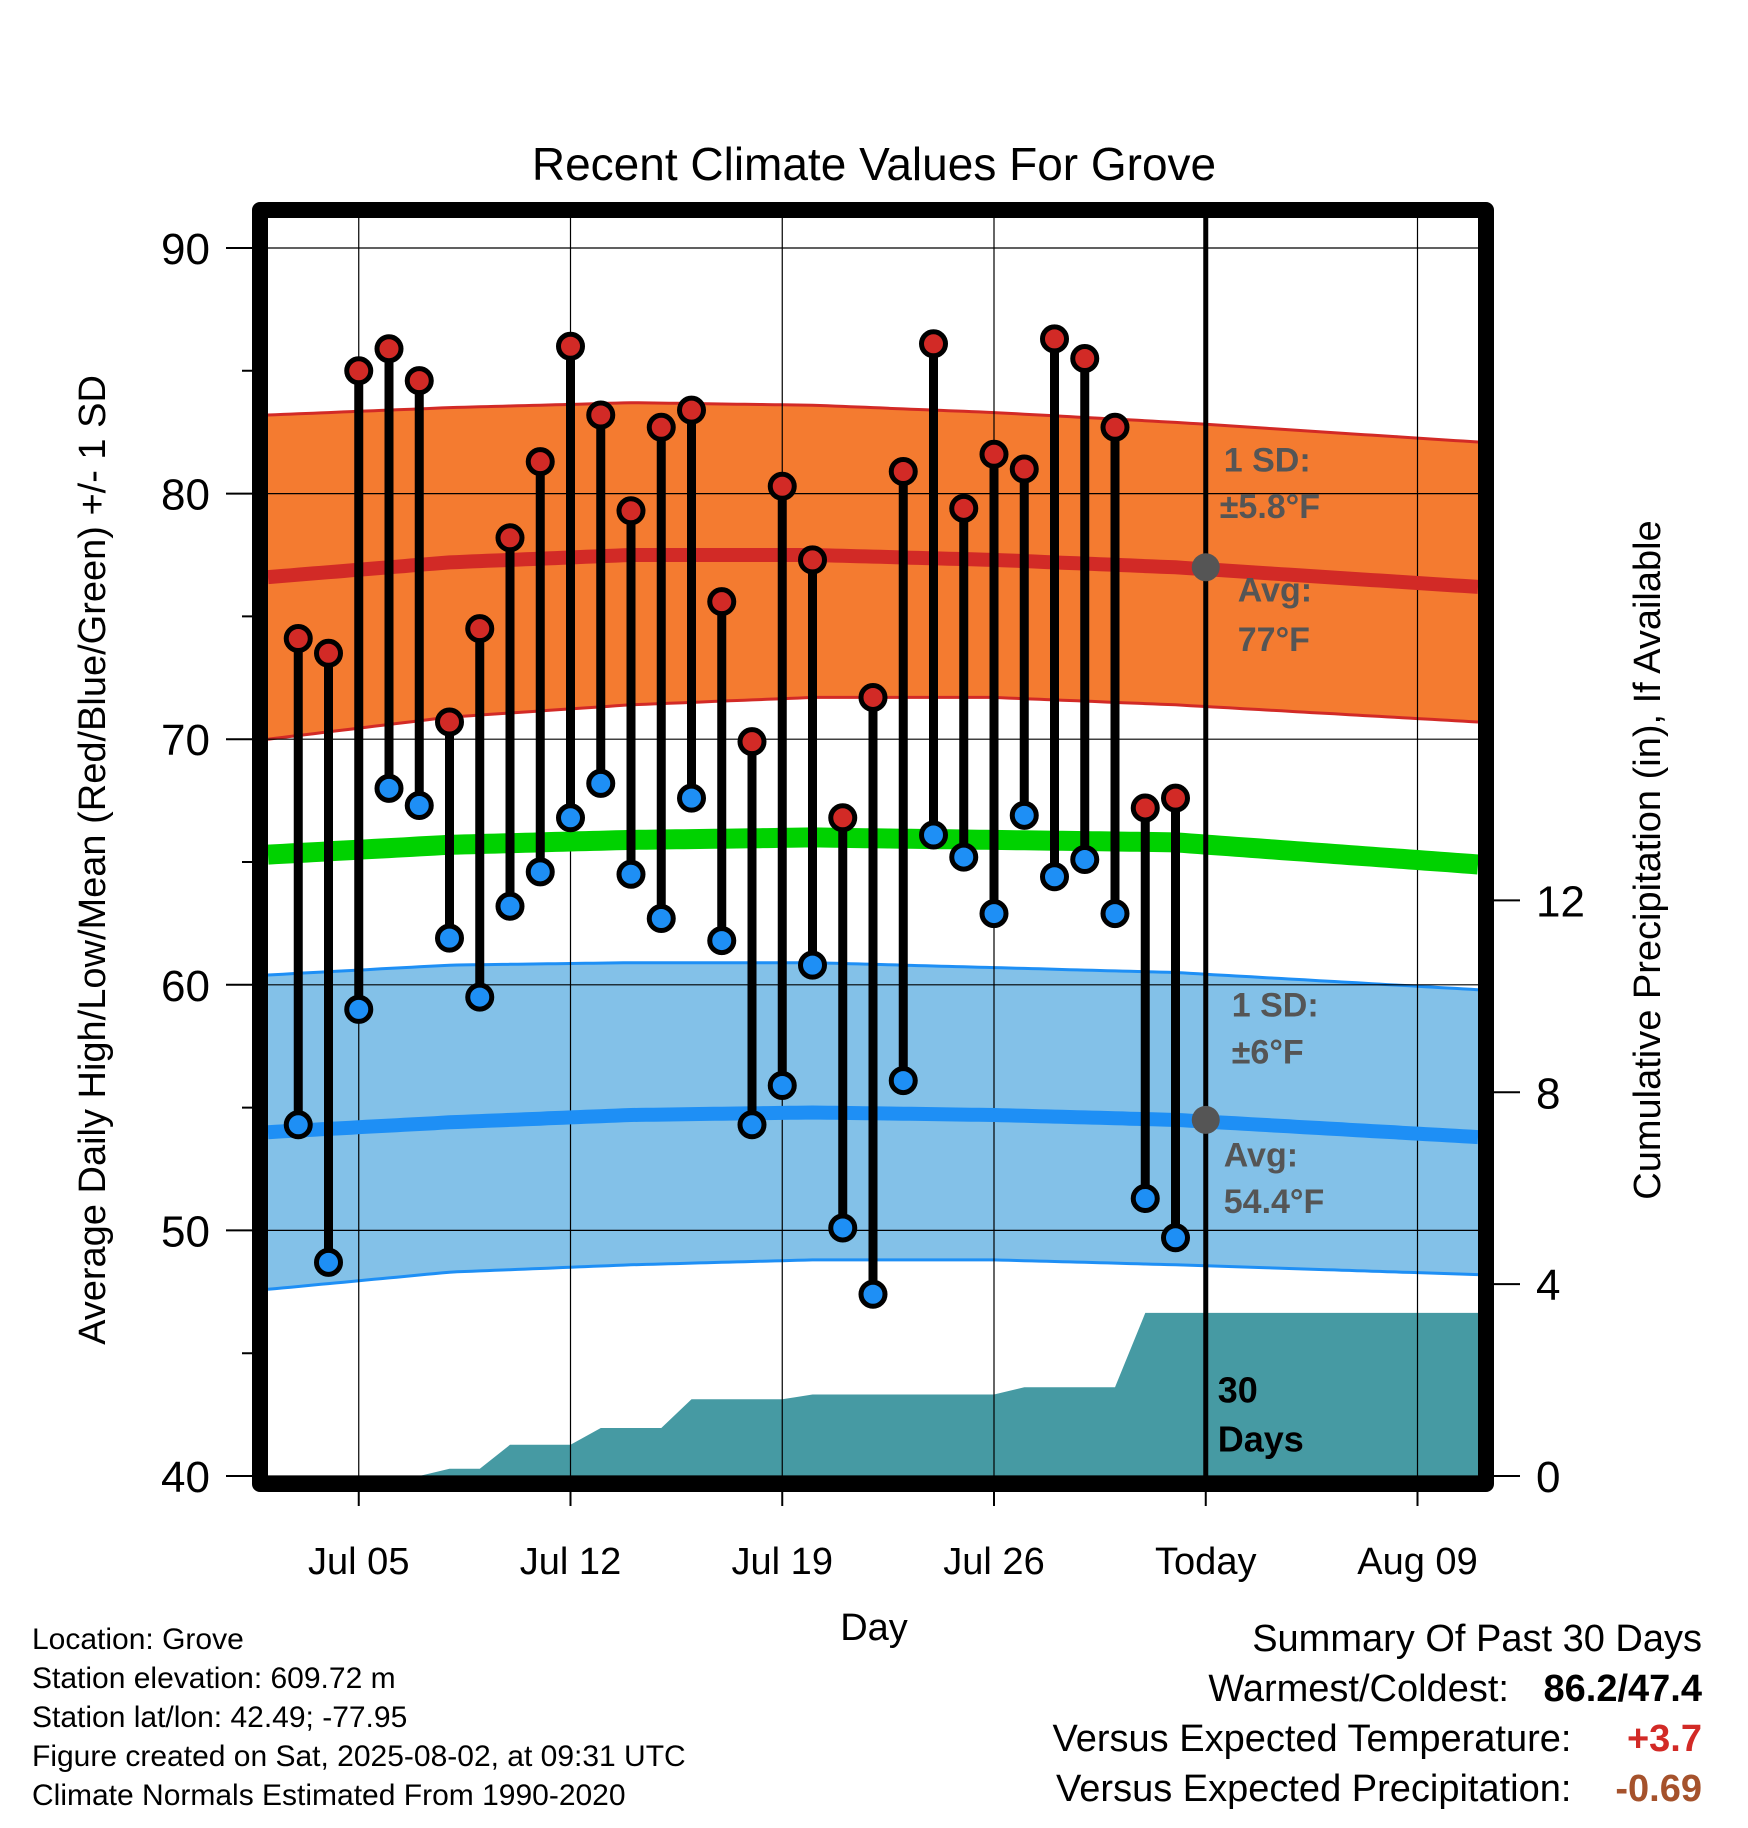  What do you see at coordinates (1275, 591) in the screenshot?
I see `high-avg-label: Avg:` at bounding box center [1275, 591].